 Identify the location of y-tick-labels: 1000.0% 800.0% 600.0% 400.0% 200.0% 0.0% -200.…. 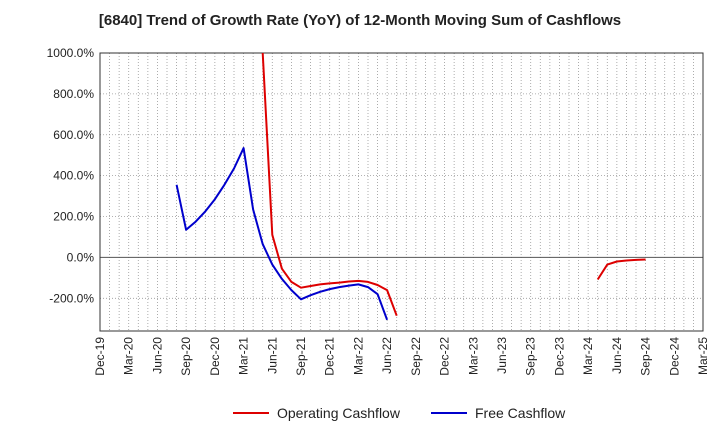
(71, 175).